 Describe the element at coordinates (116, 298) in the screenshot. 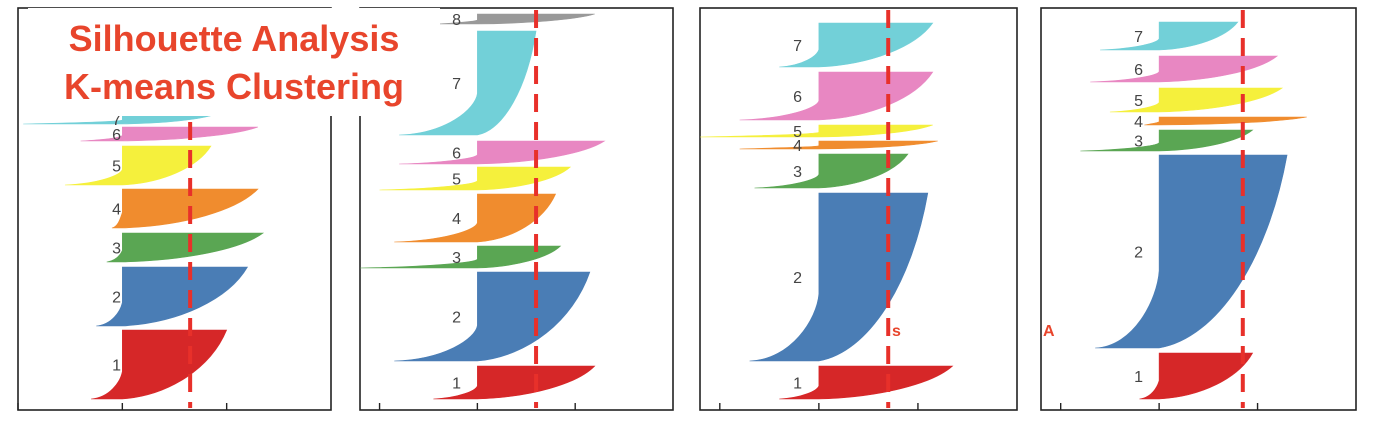

I see `cluster-label-2-panel-1: 2` at that location.